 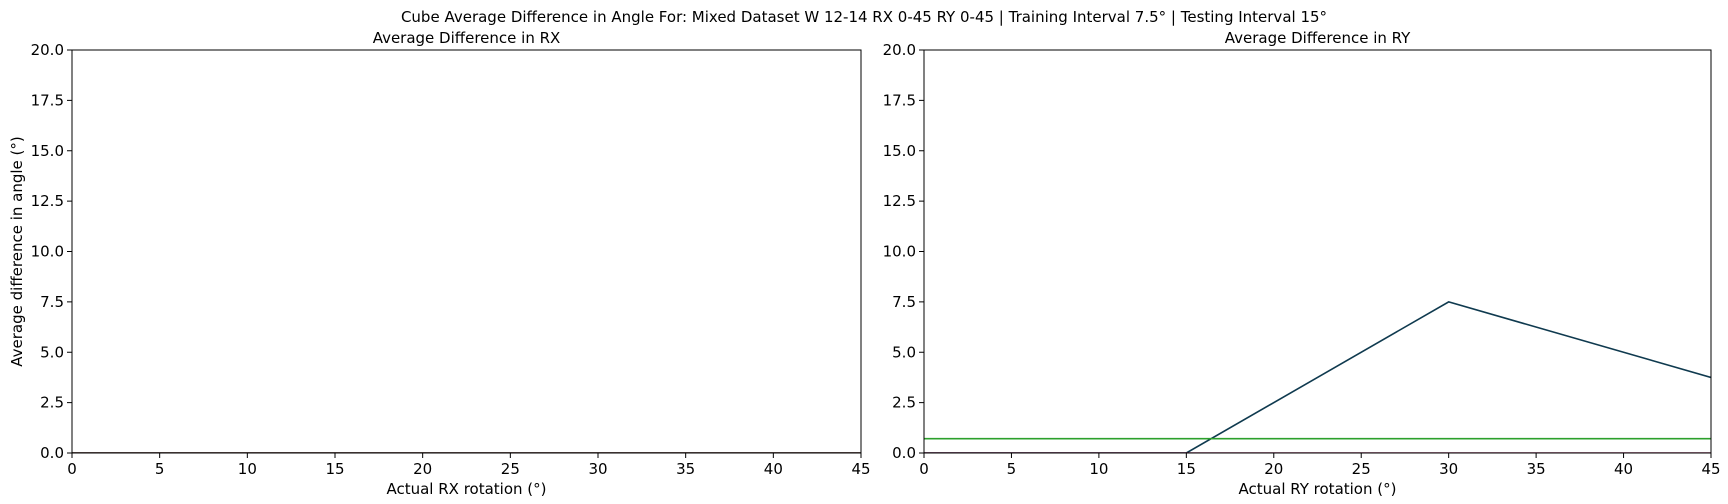 I want to click on x-axis-label: Actual RX rotation (°), so click(x=466, y=489).